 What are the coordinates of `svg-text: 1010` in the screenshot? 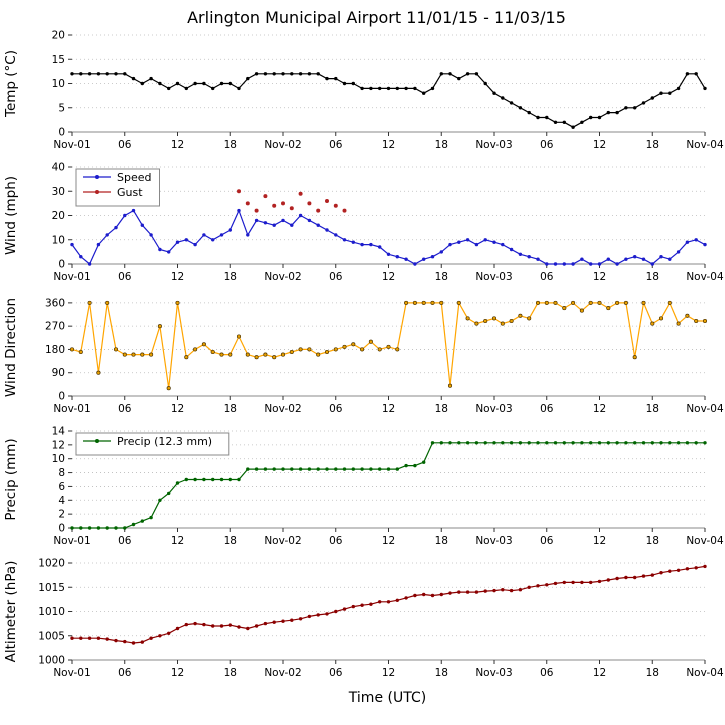 It's located at (51, 612).